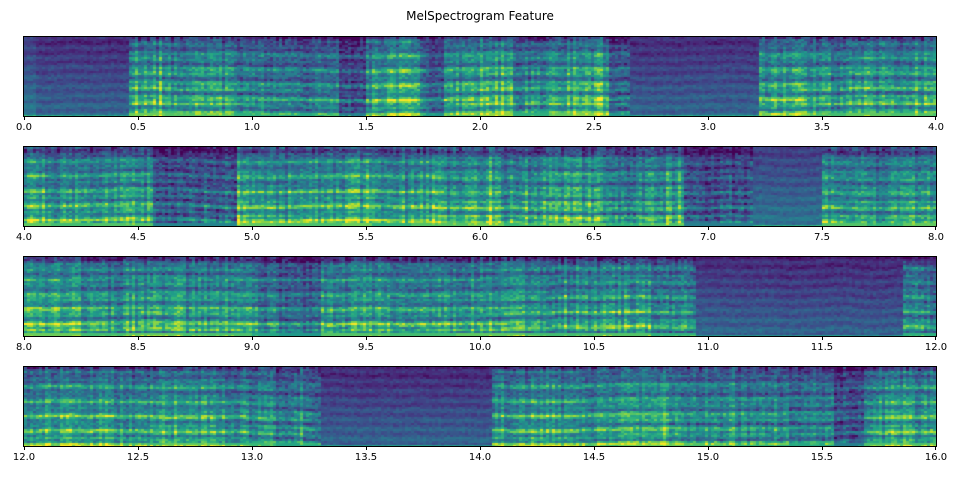 The width and height of the screenshot is (960, 480). Describe the element at coordinates (822, 347) in the screenshot. I see `x-tick-label: 11.5` at that location.